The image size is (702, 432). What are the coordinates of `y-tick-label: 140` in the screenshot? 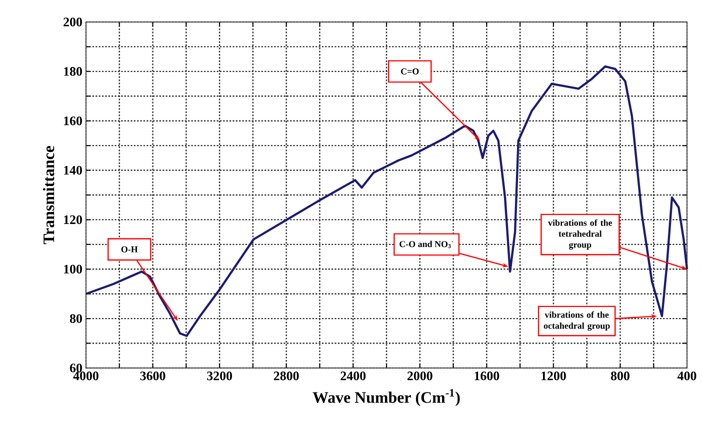 It's located at (73, 170).